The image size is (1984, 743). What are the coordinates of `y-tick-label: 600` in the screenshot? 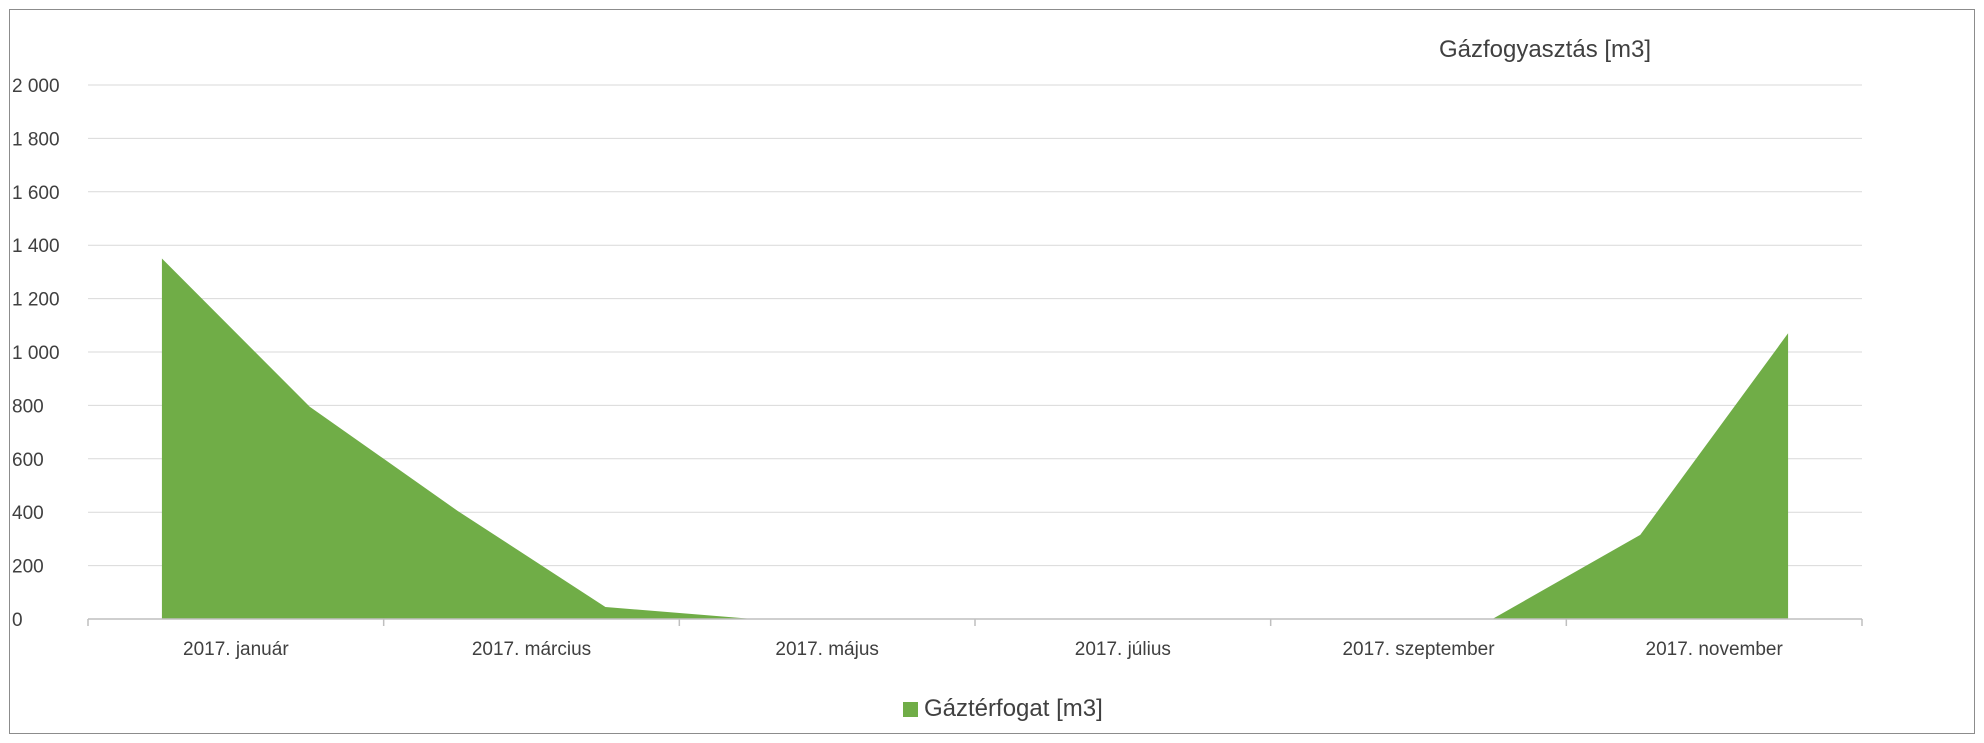 It's located at (28, 460).